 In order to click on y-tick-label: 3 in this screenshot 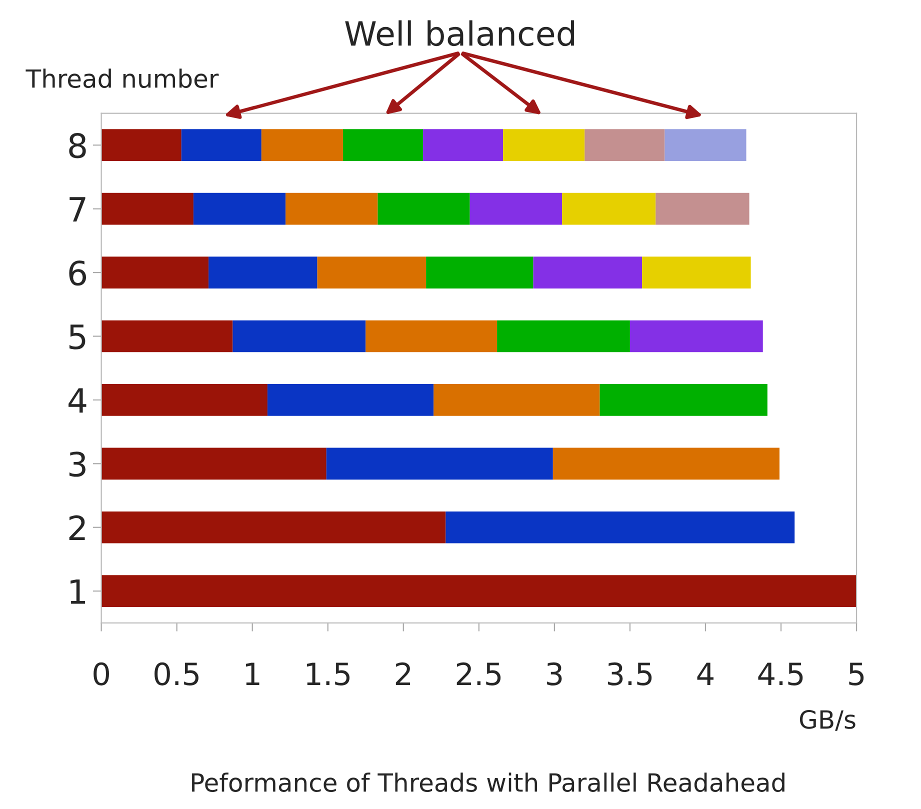, I will do `click(77, 464)`.